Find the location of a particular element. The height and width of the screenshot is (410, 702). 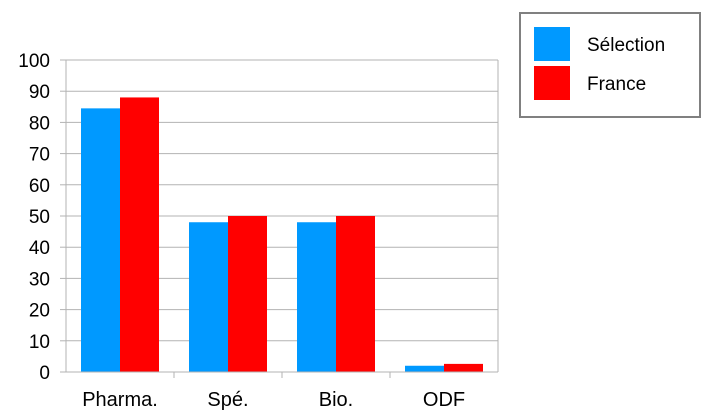

legend-label-selection: Sélection is located at coordinates (626, 45).